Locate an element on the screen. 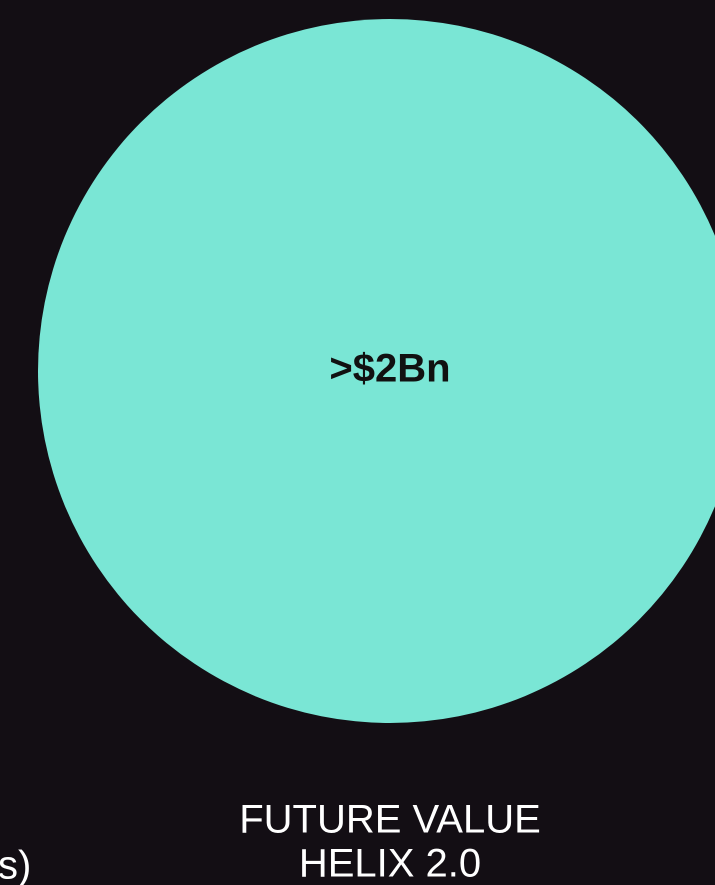 This screenshot has height=885, width=715. caption-line: FUTURE VALUE is located at coordinates (390, 820).